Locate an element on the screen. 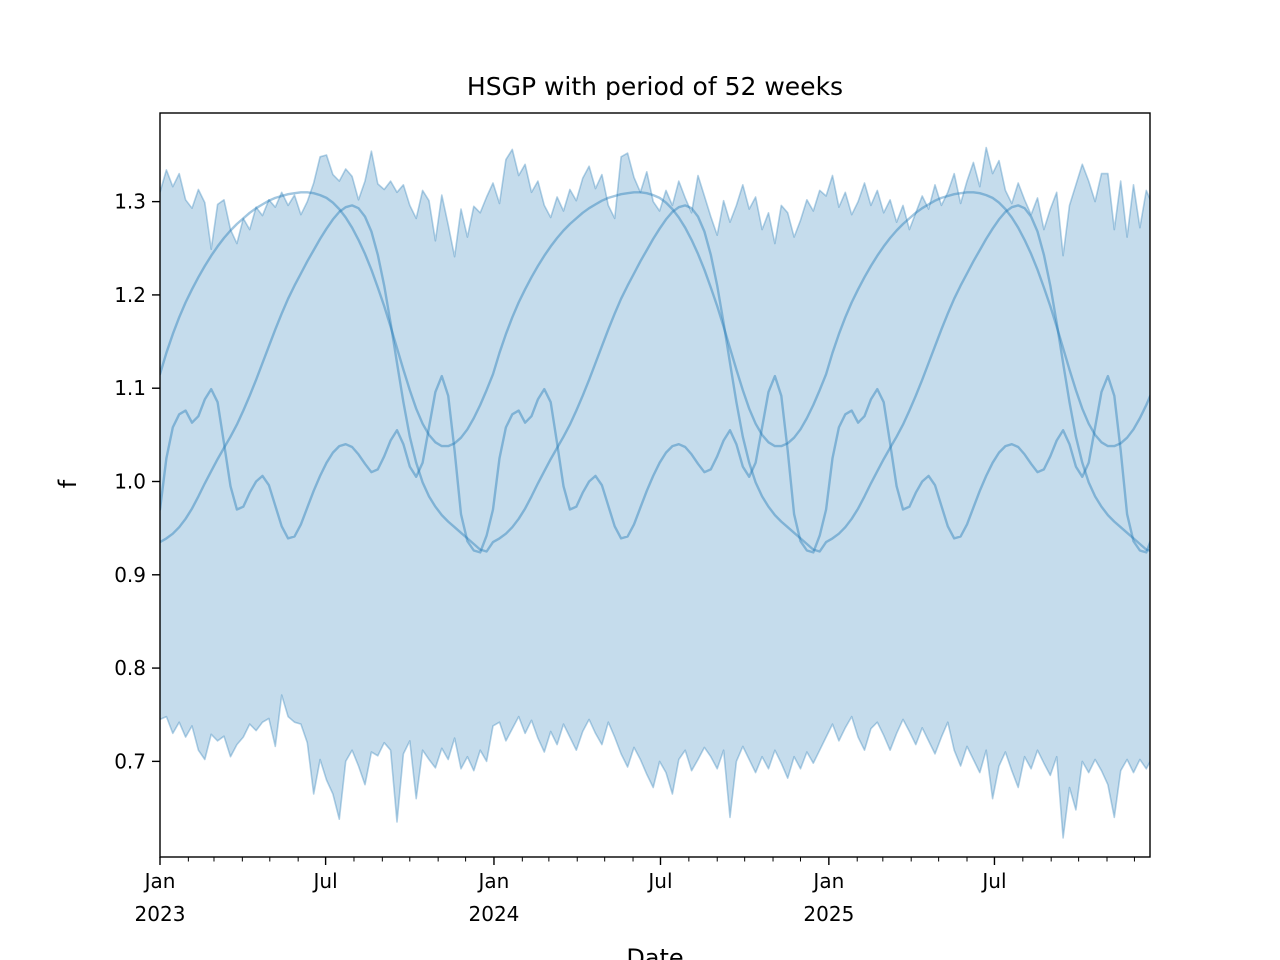 Image resolution: width=1280 pixels, height=960 pixels. y-tick-label: 0.9 is located at coordinates (130, 575).